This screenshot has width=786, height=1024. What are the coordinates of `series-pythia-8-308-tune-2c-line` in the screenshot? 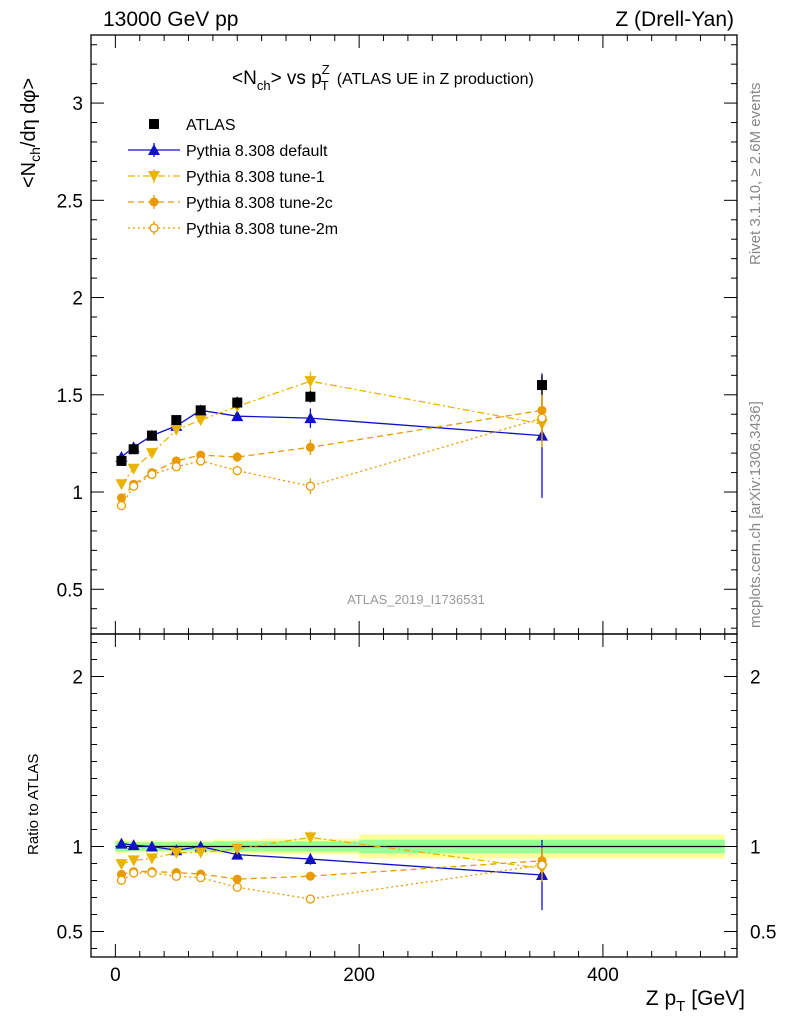 It's located at (331, 454).